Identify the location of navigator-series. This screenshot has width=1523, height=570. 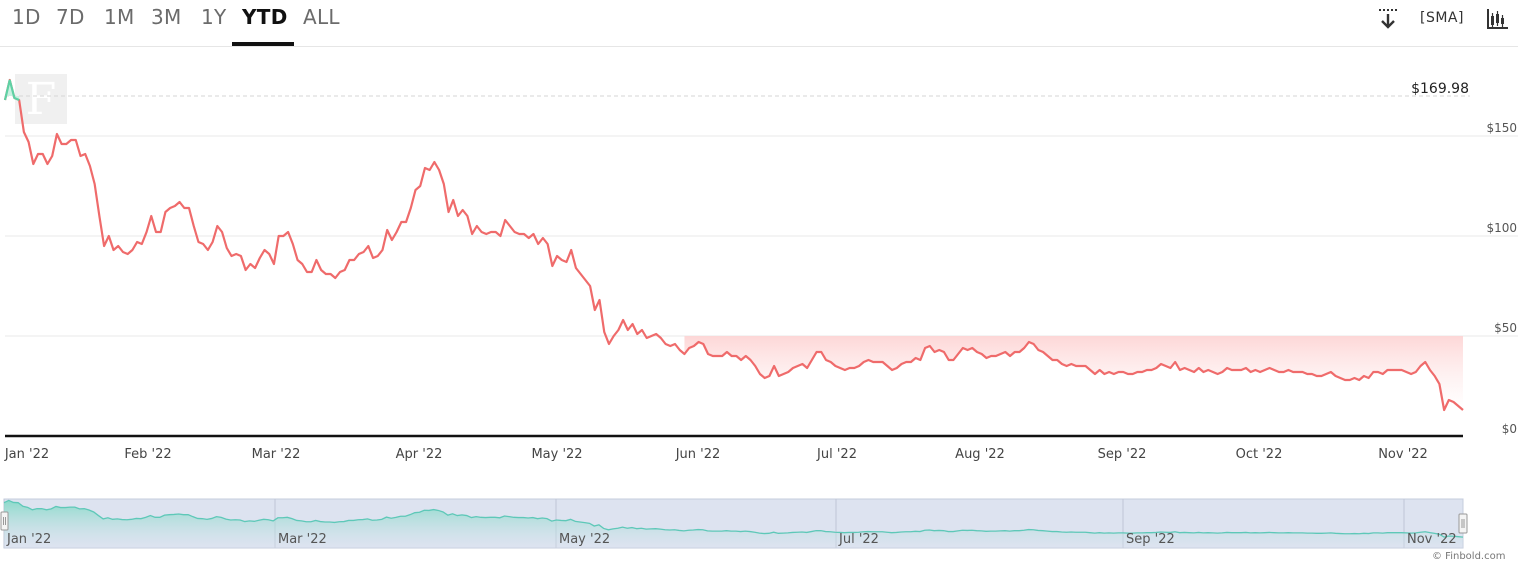
(733, 523).